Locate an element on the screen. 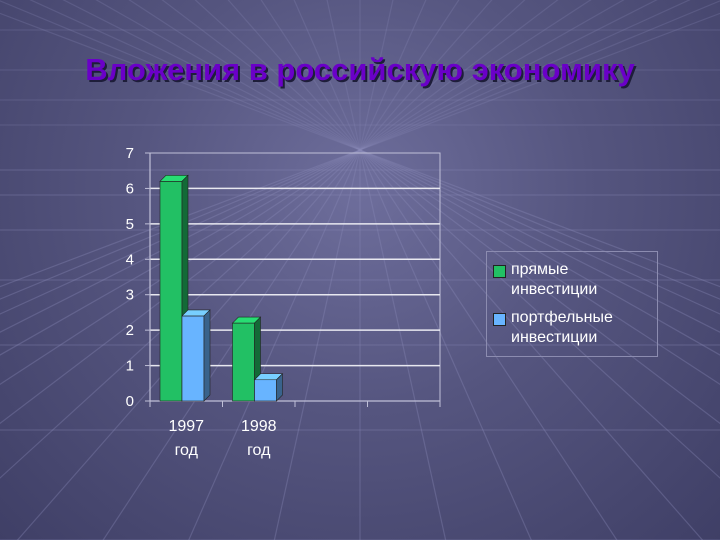  legend-swatch-direct is located at coordinates (499, 271).